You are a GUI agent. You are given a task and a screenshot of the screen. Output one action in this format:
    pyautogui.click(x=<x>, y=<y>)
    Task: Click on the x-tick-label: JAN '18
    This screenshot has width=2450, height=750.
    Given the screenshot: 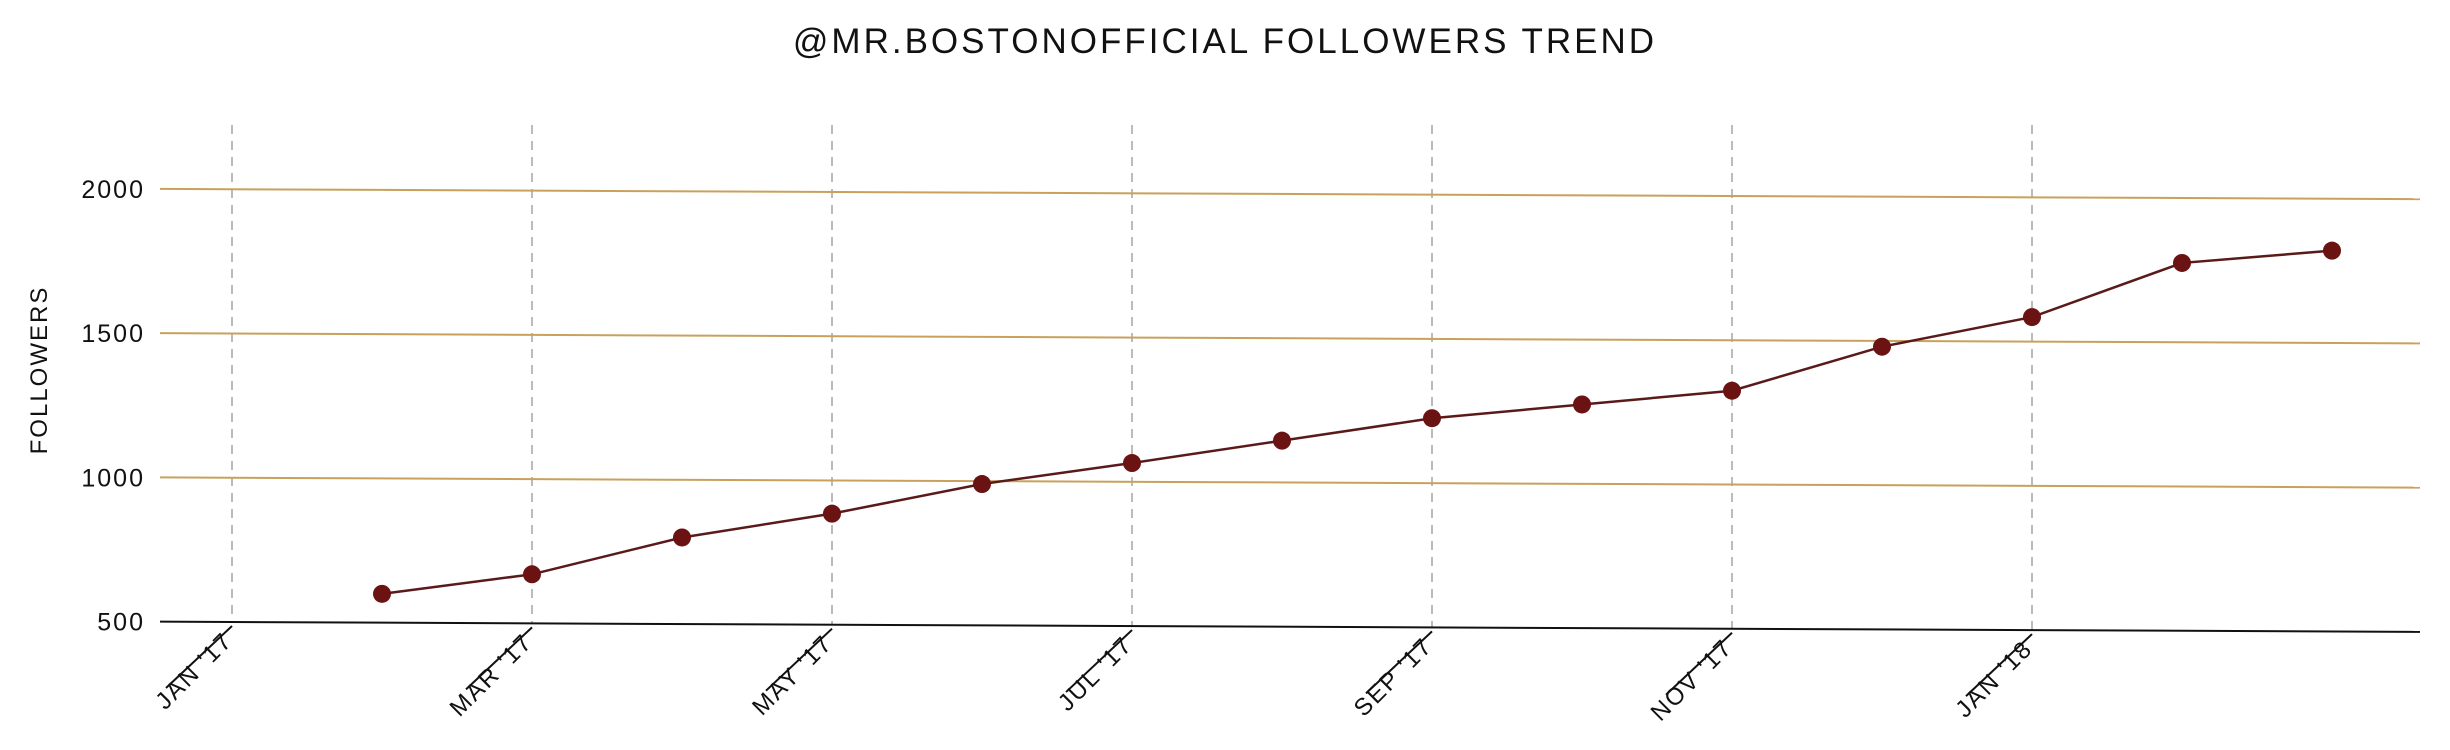 What is the action you would take?
    pyautogui.click(x=1994, y=679)
    